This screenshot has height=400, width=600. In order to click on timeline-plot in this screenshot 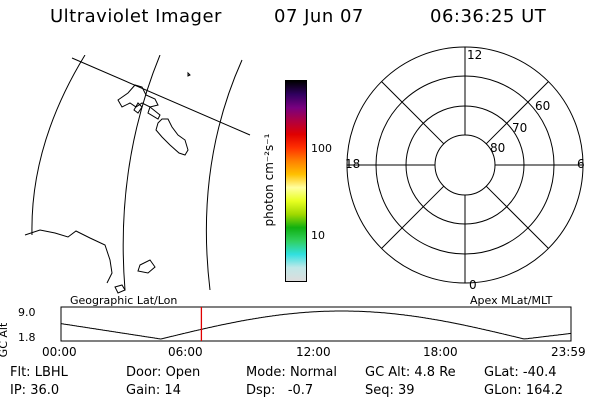, I will do `click(316, 324)`.